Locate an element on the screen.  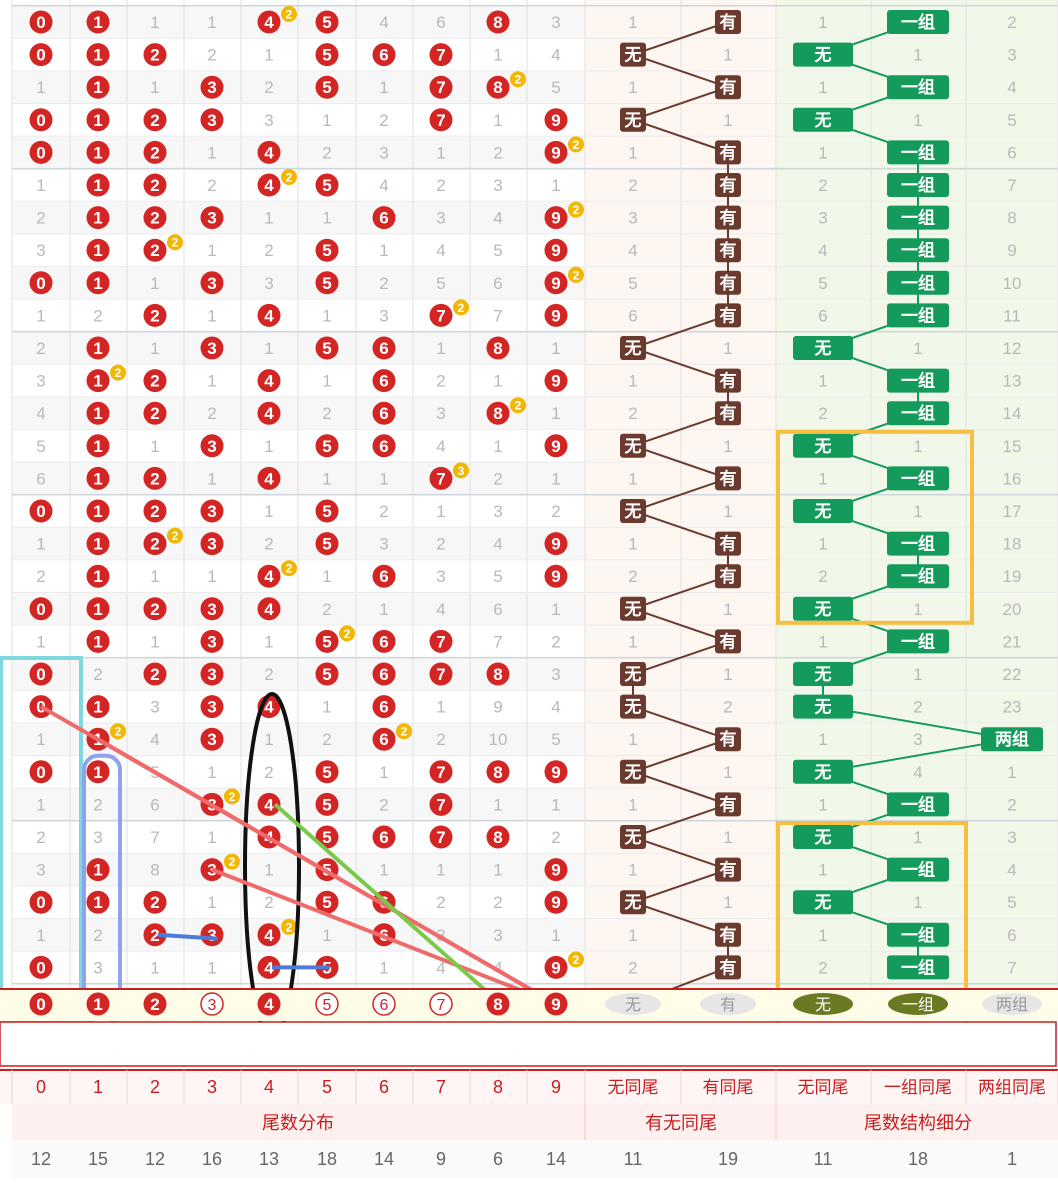
forecast-option-label: 一组 is located at coordinates (918, 1005).